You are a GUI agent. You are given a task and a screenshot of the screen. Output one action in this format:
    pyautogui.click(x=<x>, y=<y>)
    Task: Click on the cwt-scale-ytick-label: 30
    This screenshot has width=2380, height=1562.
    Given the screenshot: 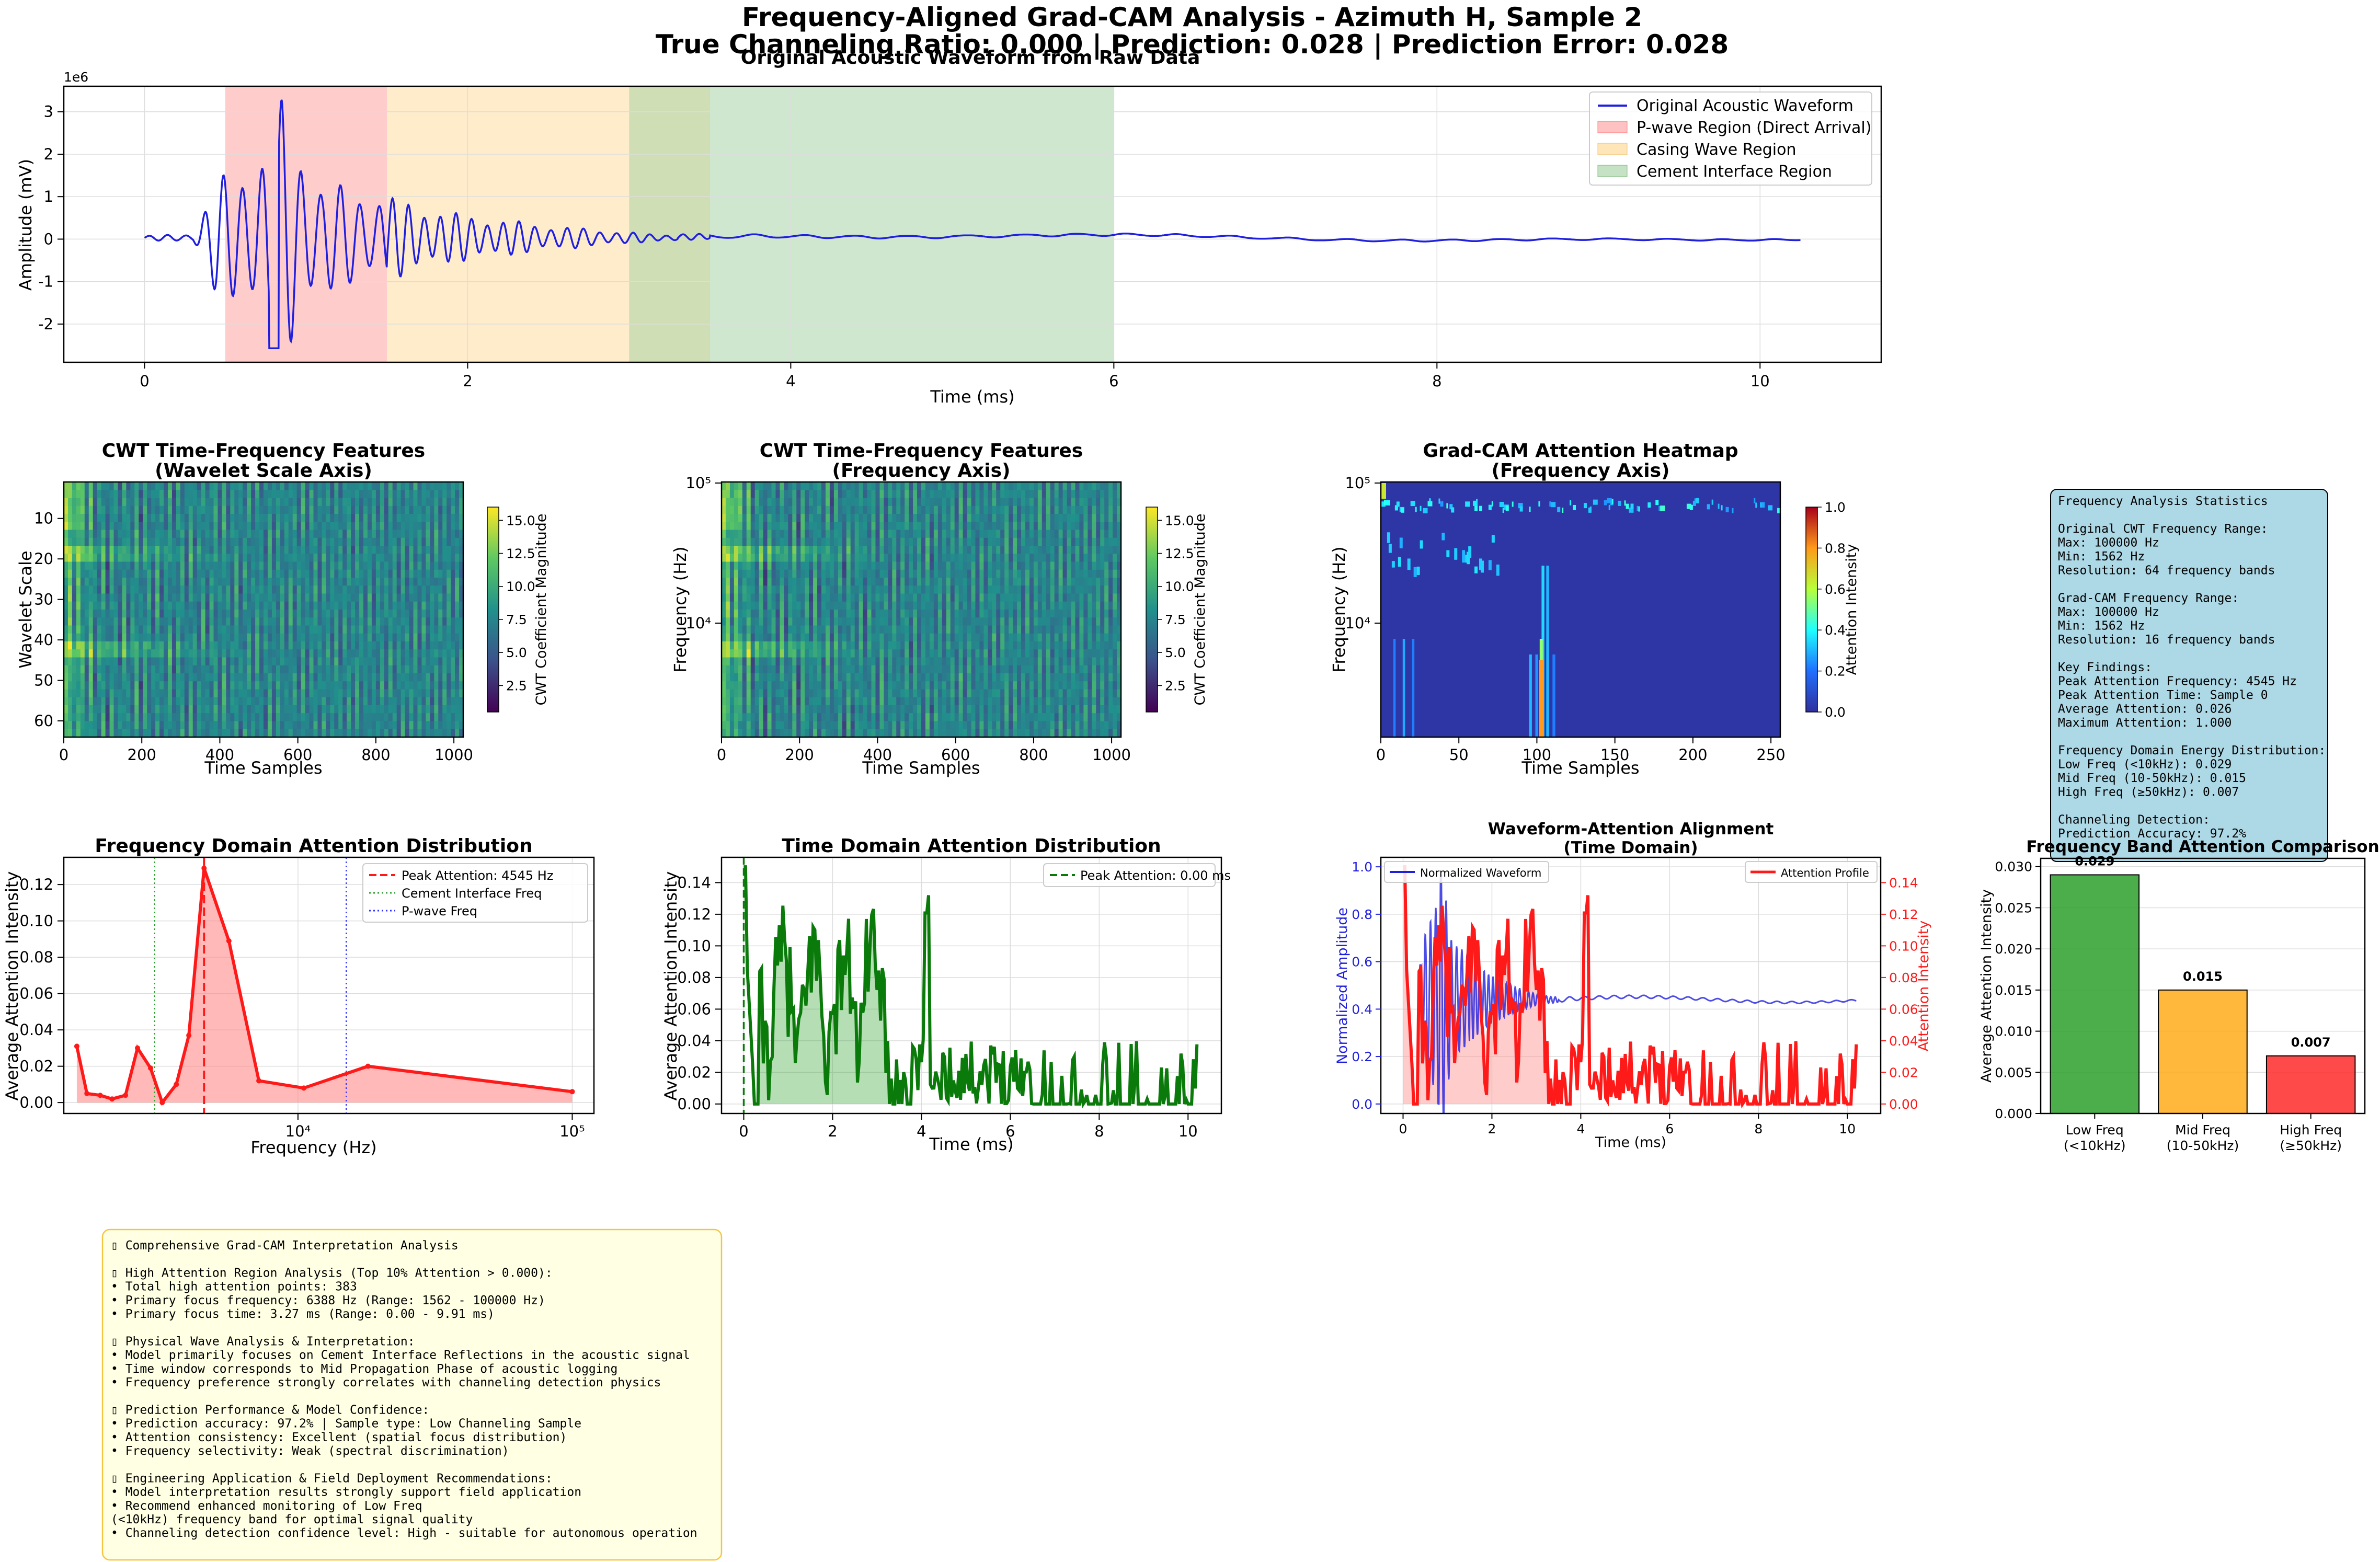 What is the action you would take?
    pyautogui.click(x=43, y=599)
    